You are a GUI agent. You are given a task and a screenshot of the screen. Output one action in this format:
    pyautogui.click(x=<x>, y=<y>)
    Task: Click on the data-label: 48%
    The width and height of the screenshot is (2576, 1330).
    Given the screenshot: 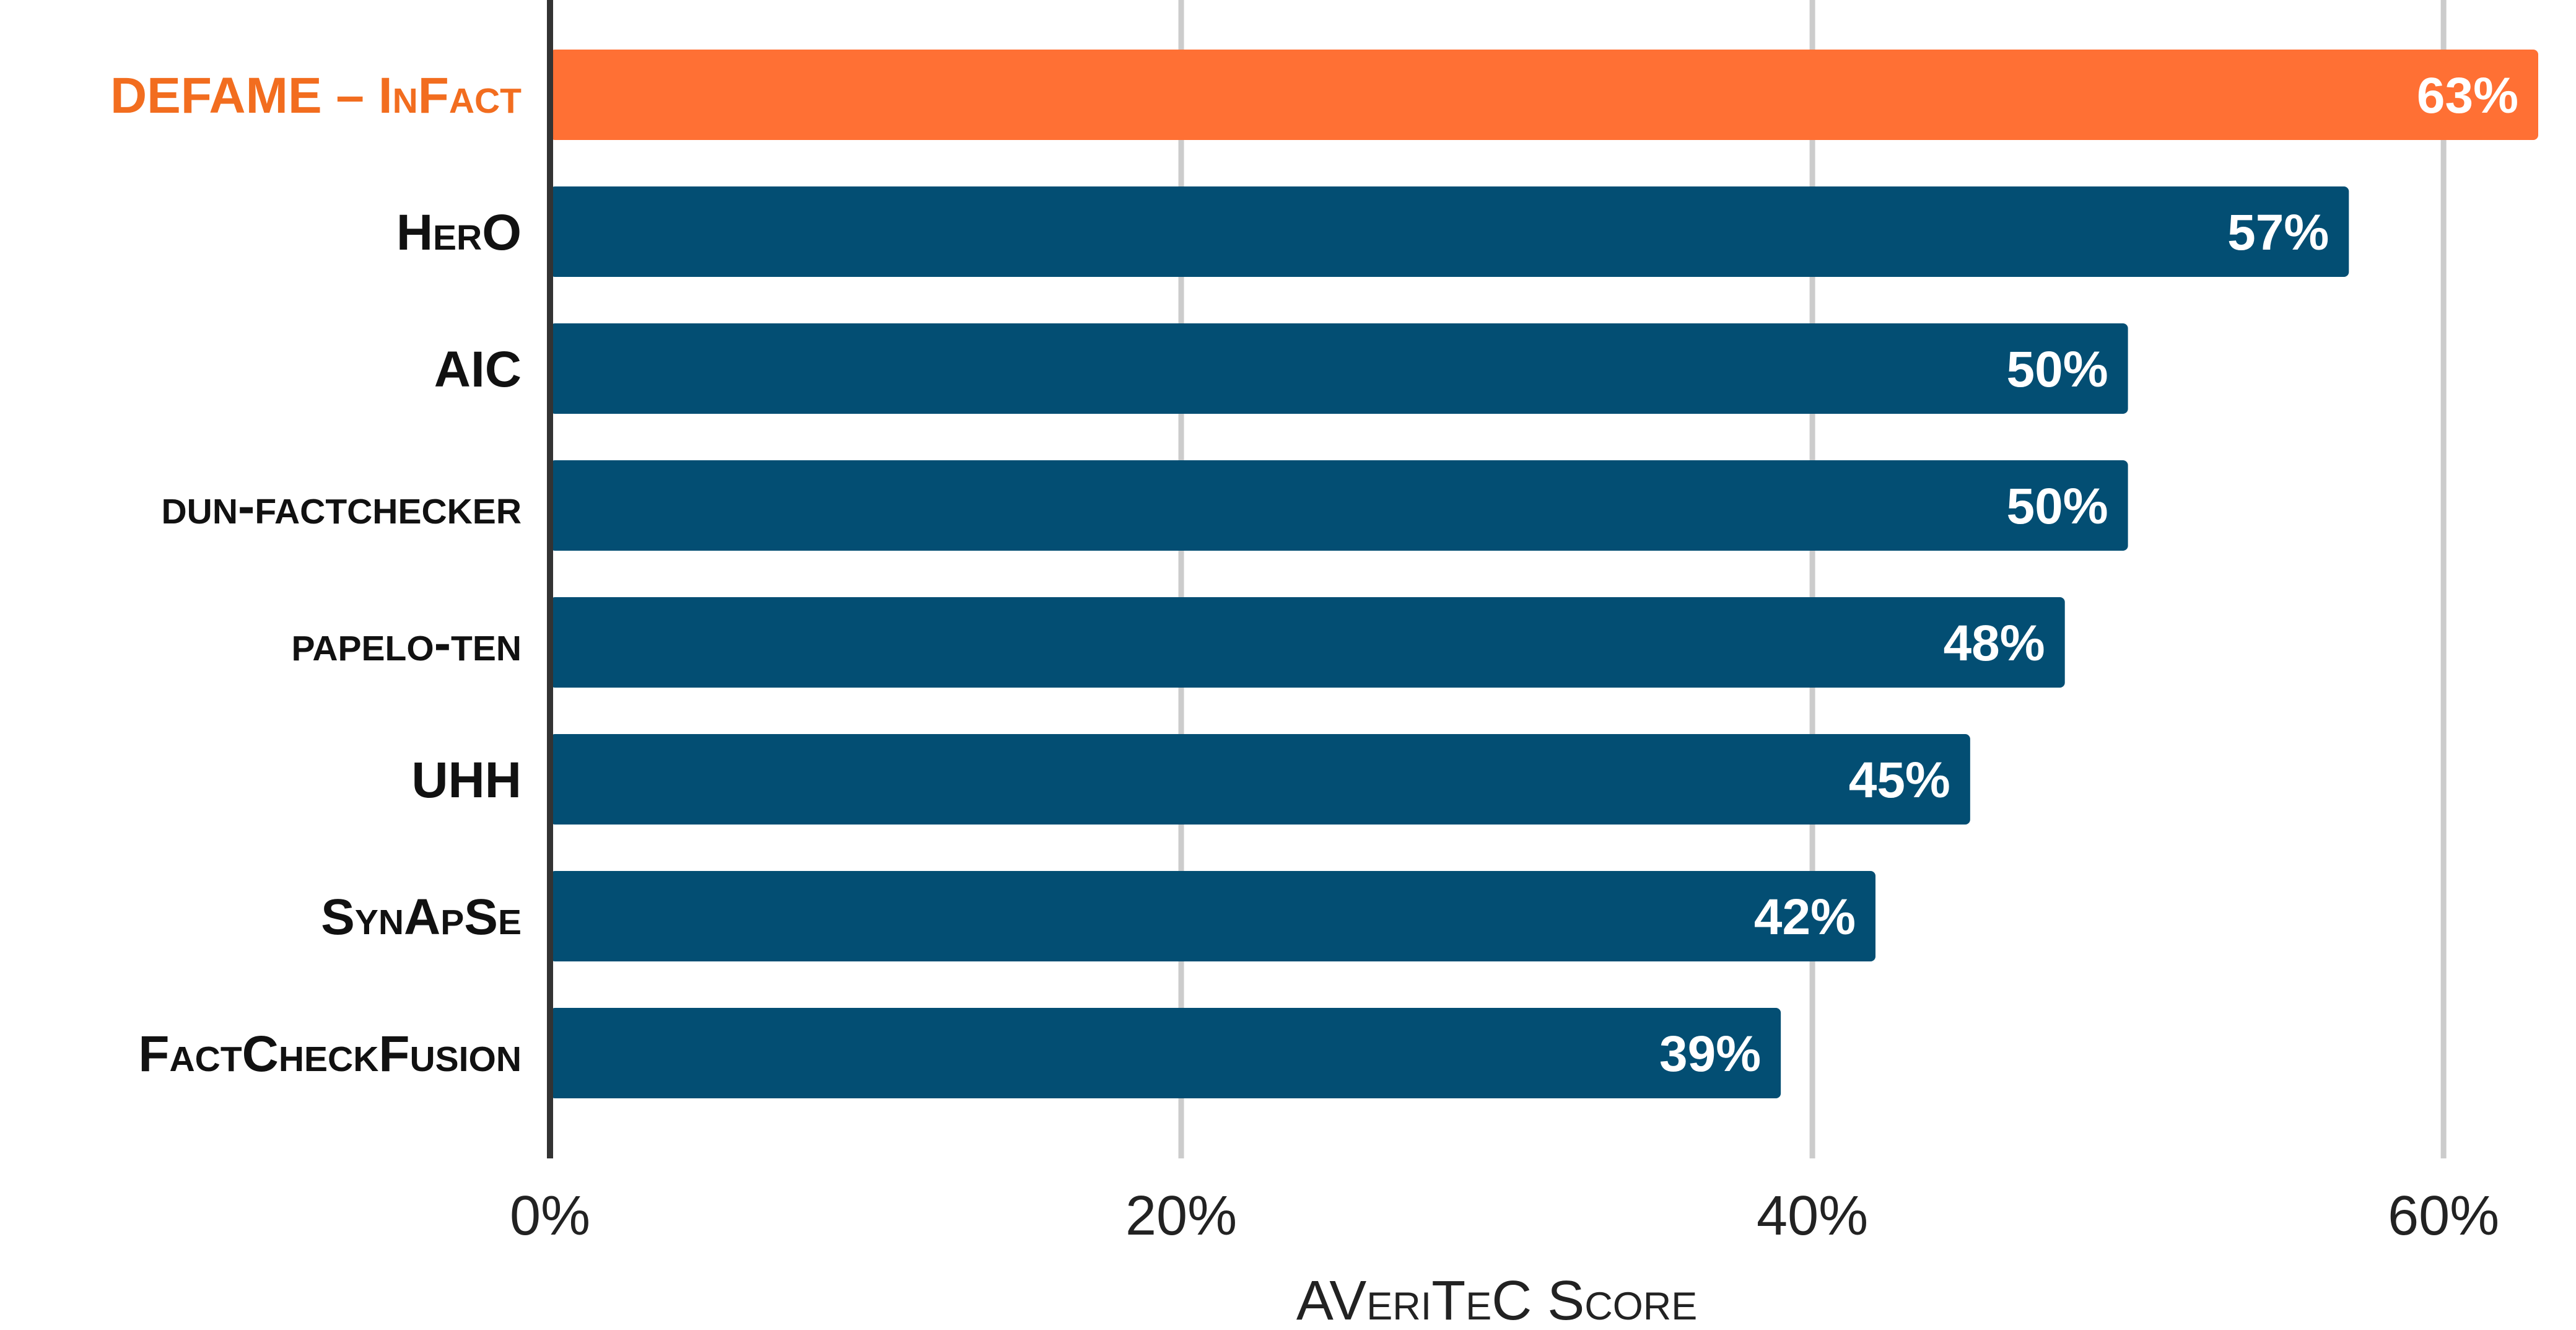 What is the action you would take?
    pyautogui.click(x=1994, y=643)
    